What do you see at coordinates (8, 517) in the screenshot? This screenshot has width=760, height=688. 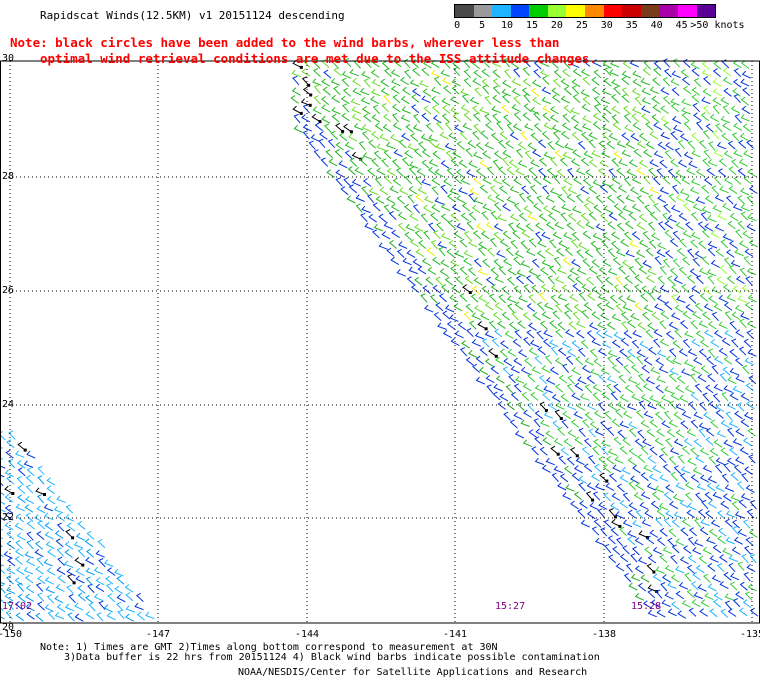 I see `lat-label: 22` at bounding box center [8, 517].